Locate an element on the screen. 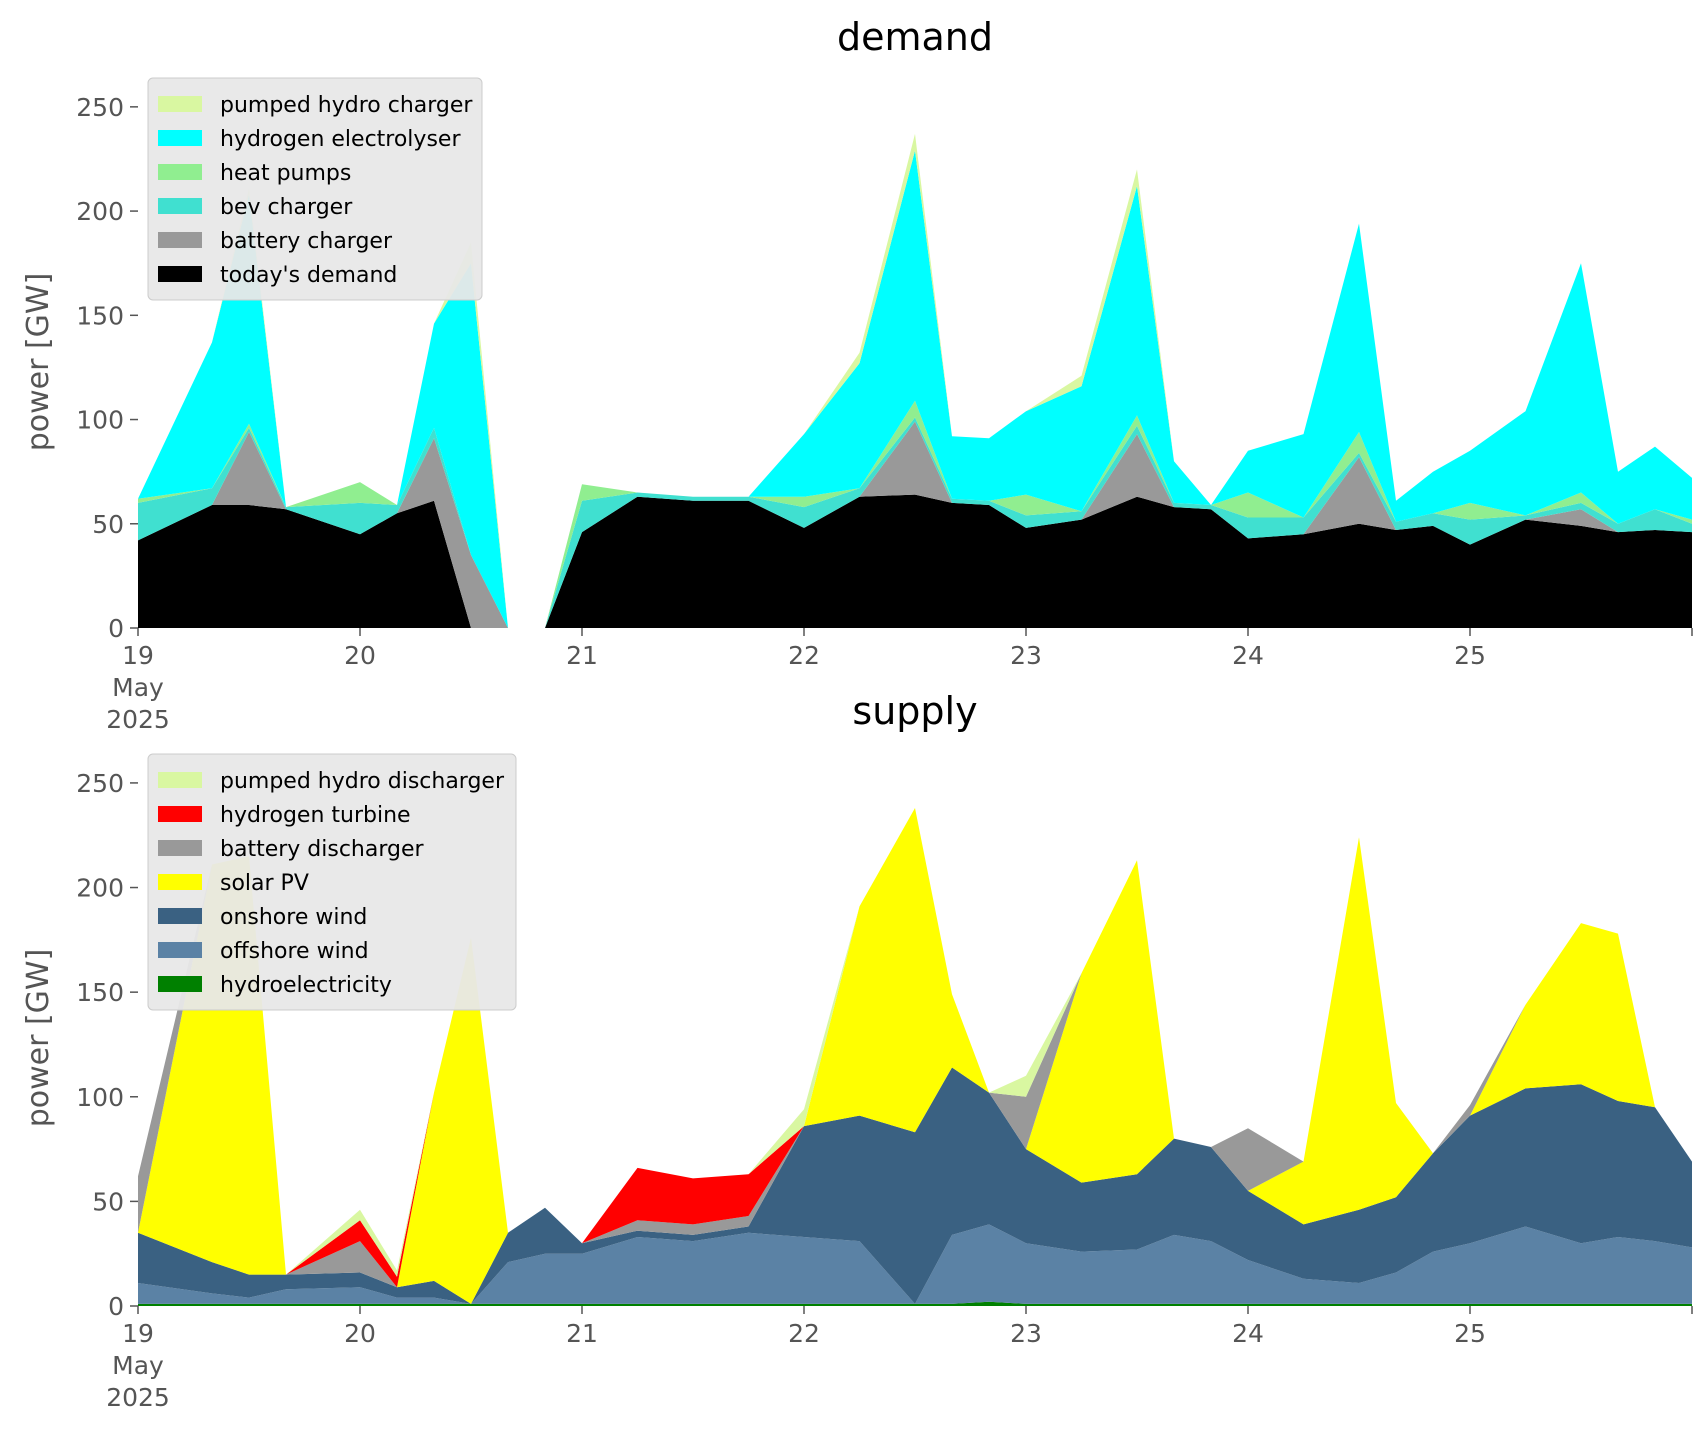 This screenshot has width=1706, height=1431. supply-y-axis-label: power [GW] is located at coordinates (38, 1038).